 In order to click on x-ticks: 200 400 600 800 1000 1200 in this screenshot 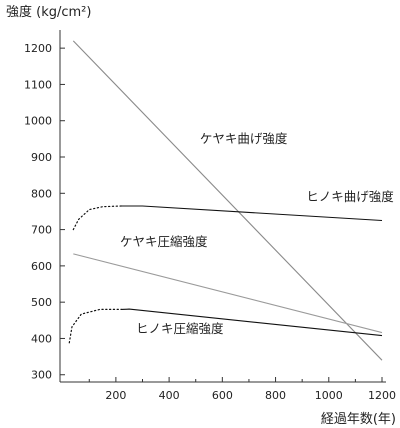, I will do `click(242, 389)`.